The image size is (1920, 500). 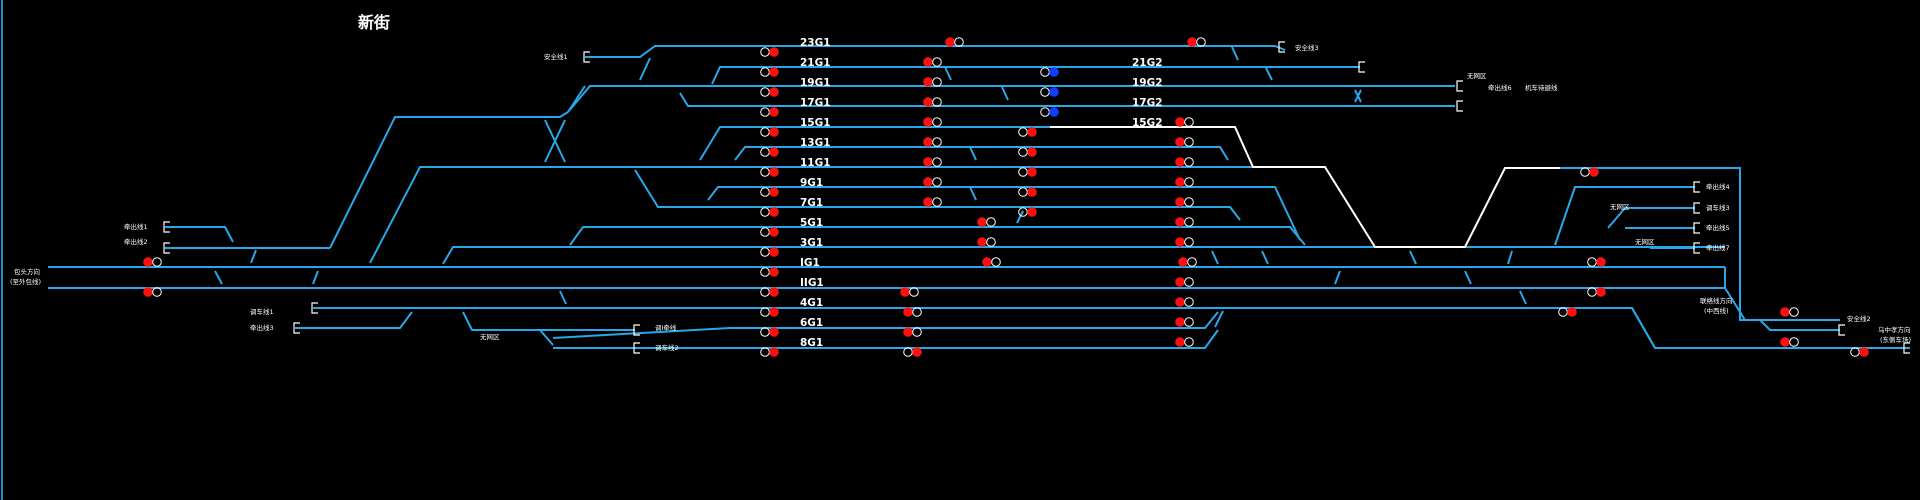 I want to click on label-21G1: 21G1, so click(x=815, y=63).